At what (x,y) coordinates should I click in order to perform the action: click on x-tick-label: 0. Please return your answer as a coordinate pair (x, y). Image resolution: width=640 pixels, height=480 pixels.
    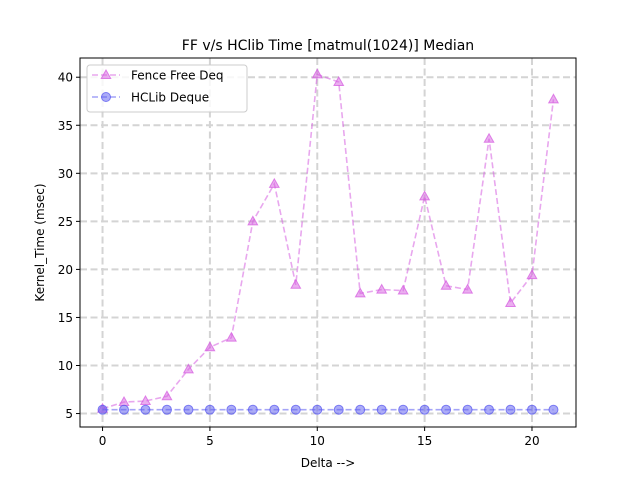
    Looking at the image, I should click on (103, 441).